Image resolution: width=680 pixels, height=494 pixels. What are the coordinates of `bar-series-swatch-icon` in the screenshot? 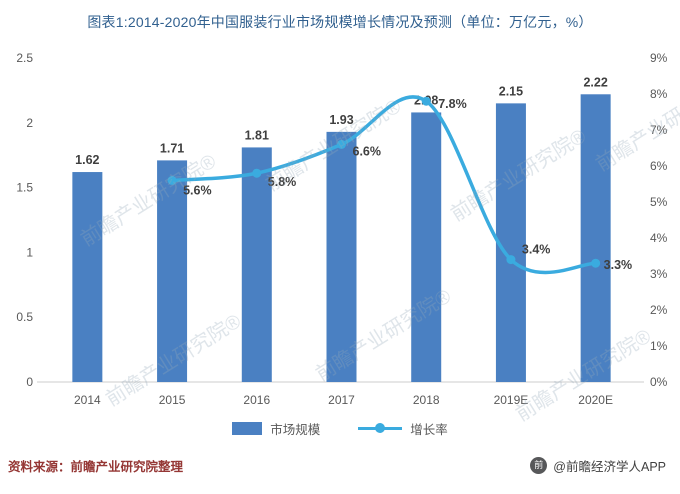 It's located at (247, 428).